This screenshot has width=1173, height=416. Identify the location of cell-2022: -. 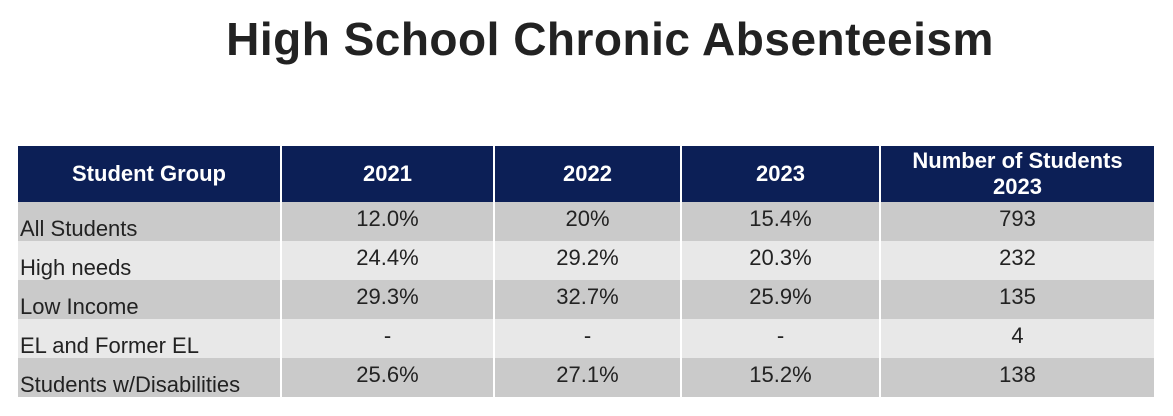
(588, 338).